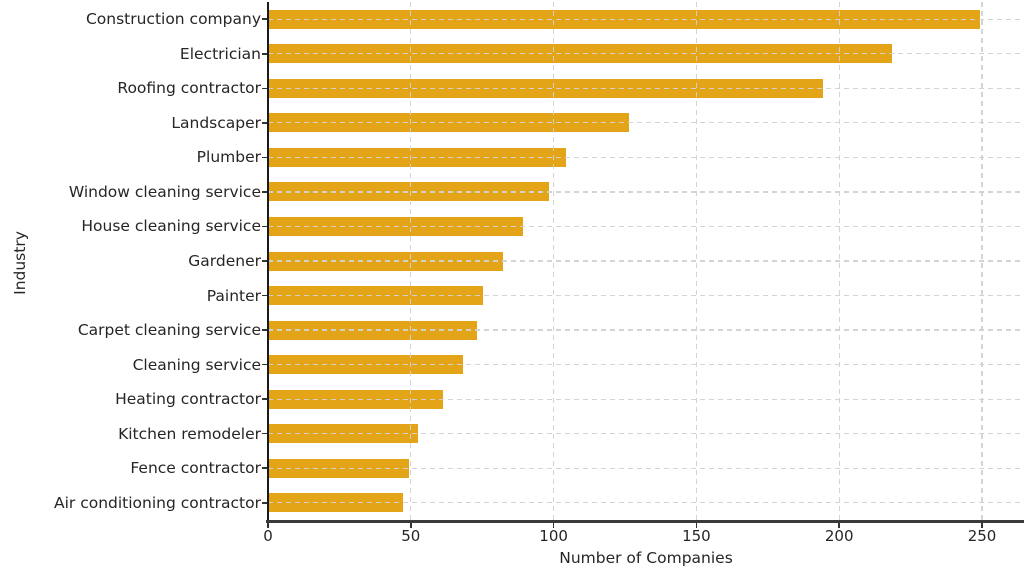 This screenshot has width=1024, height=577. What do you see at coordinates (164, 191) in the screenshot?
I see `y-category-label: Window cleaning service` at bounding box center [164, 191].